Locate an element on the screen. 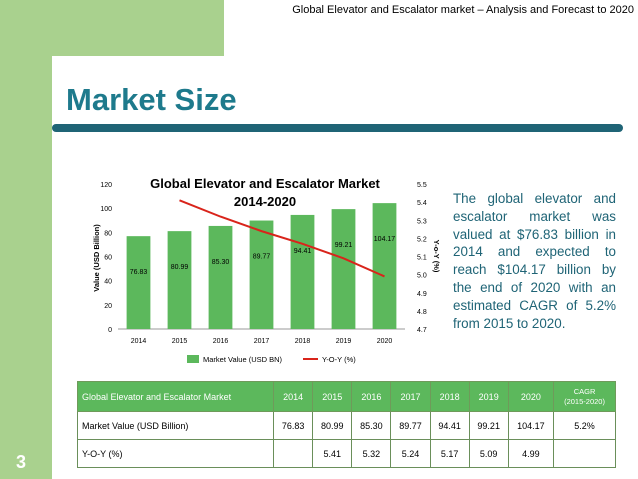  bar-data-label: 104.17 is located at coordinates (385, 239).